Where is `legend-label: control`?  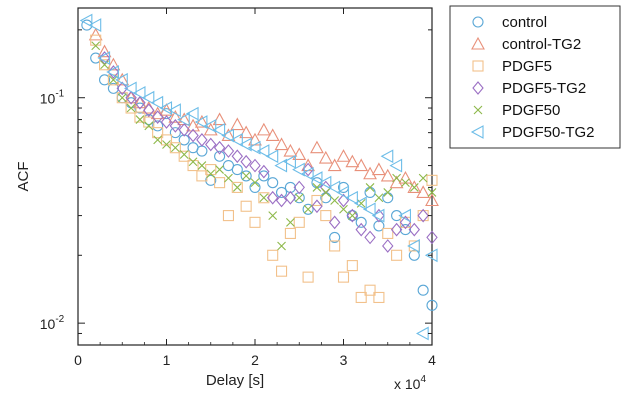 legend-label: control is located at coordinates (524, 22).